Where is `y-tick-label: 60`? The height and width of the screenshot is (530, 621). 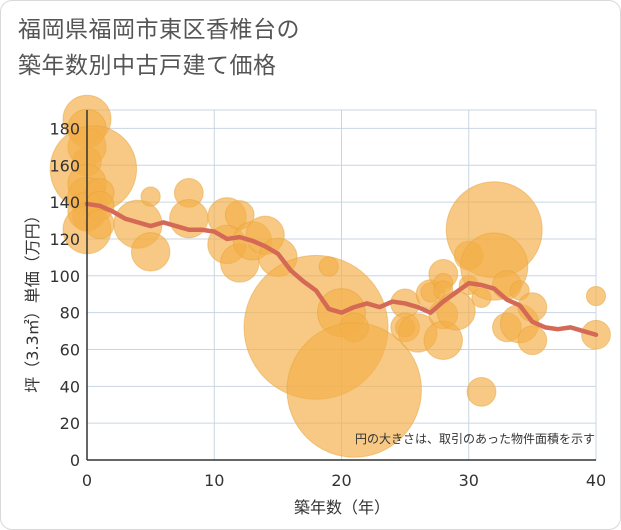
y-tick-label: 60 is located at coordinates (70, 349).